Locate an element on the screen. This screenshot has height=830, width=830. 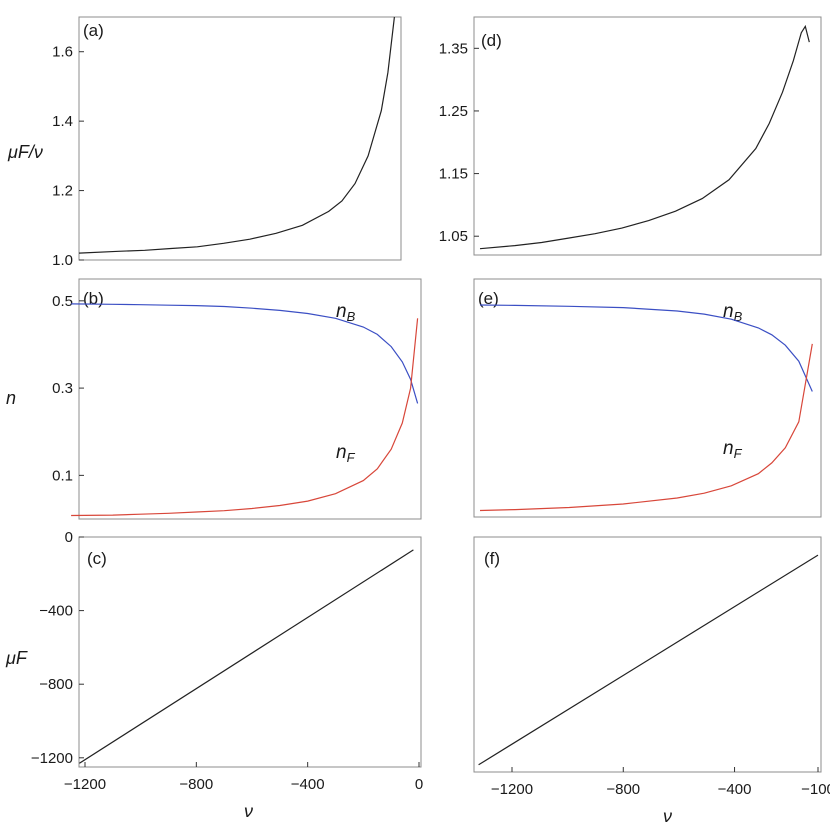
ylabel-top: μF/ν is located at coordinates (25, 152).